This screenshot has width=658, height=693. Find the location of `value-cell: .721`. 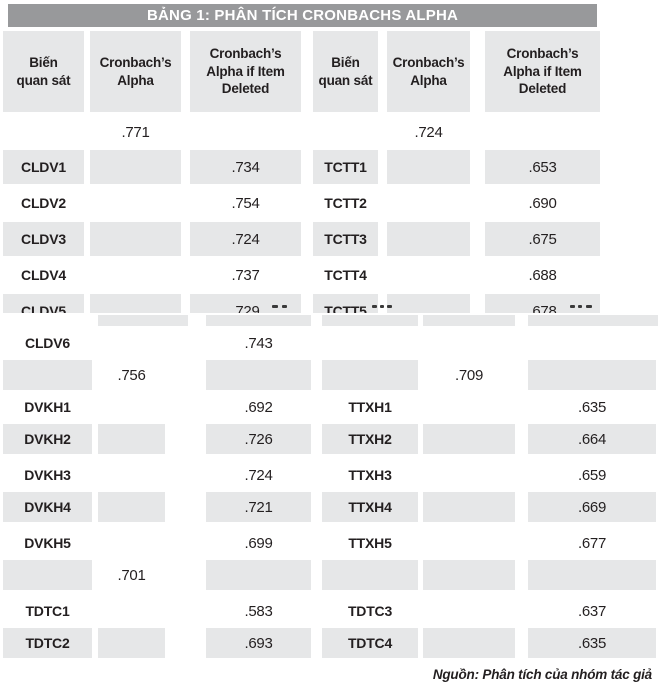

value-cell: .721 is located at coordinates (258, 507).